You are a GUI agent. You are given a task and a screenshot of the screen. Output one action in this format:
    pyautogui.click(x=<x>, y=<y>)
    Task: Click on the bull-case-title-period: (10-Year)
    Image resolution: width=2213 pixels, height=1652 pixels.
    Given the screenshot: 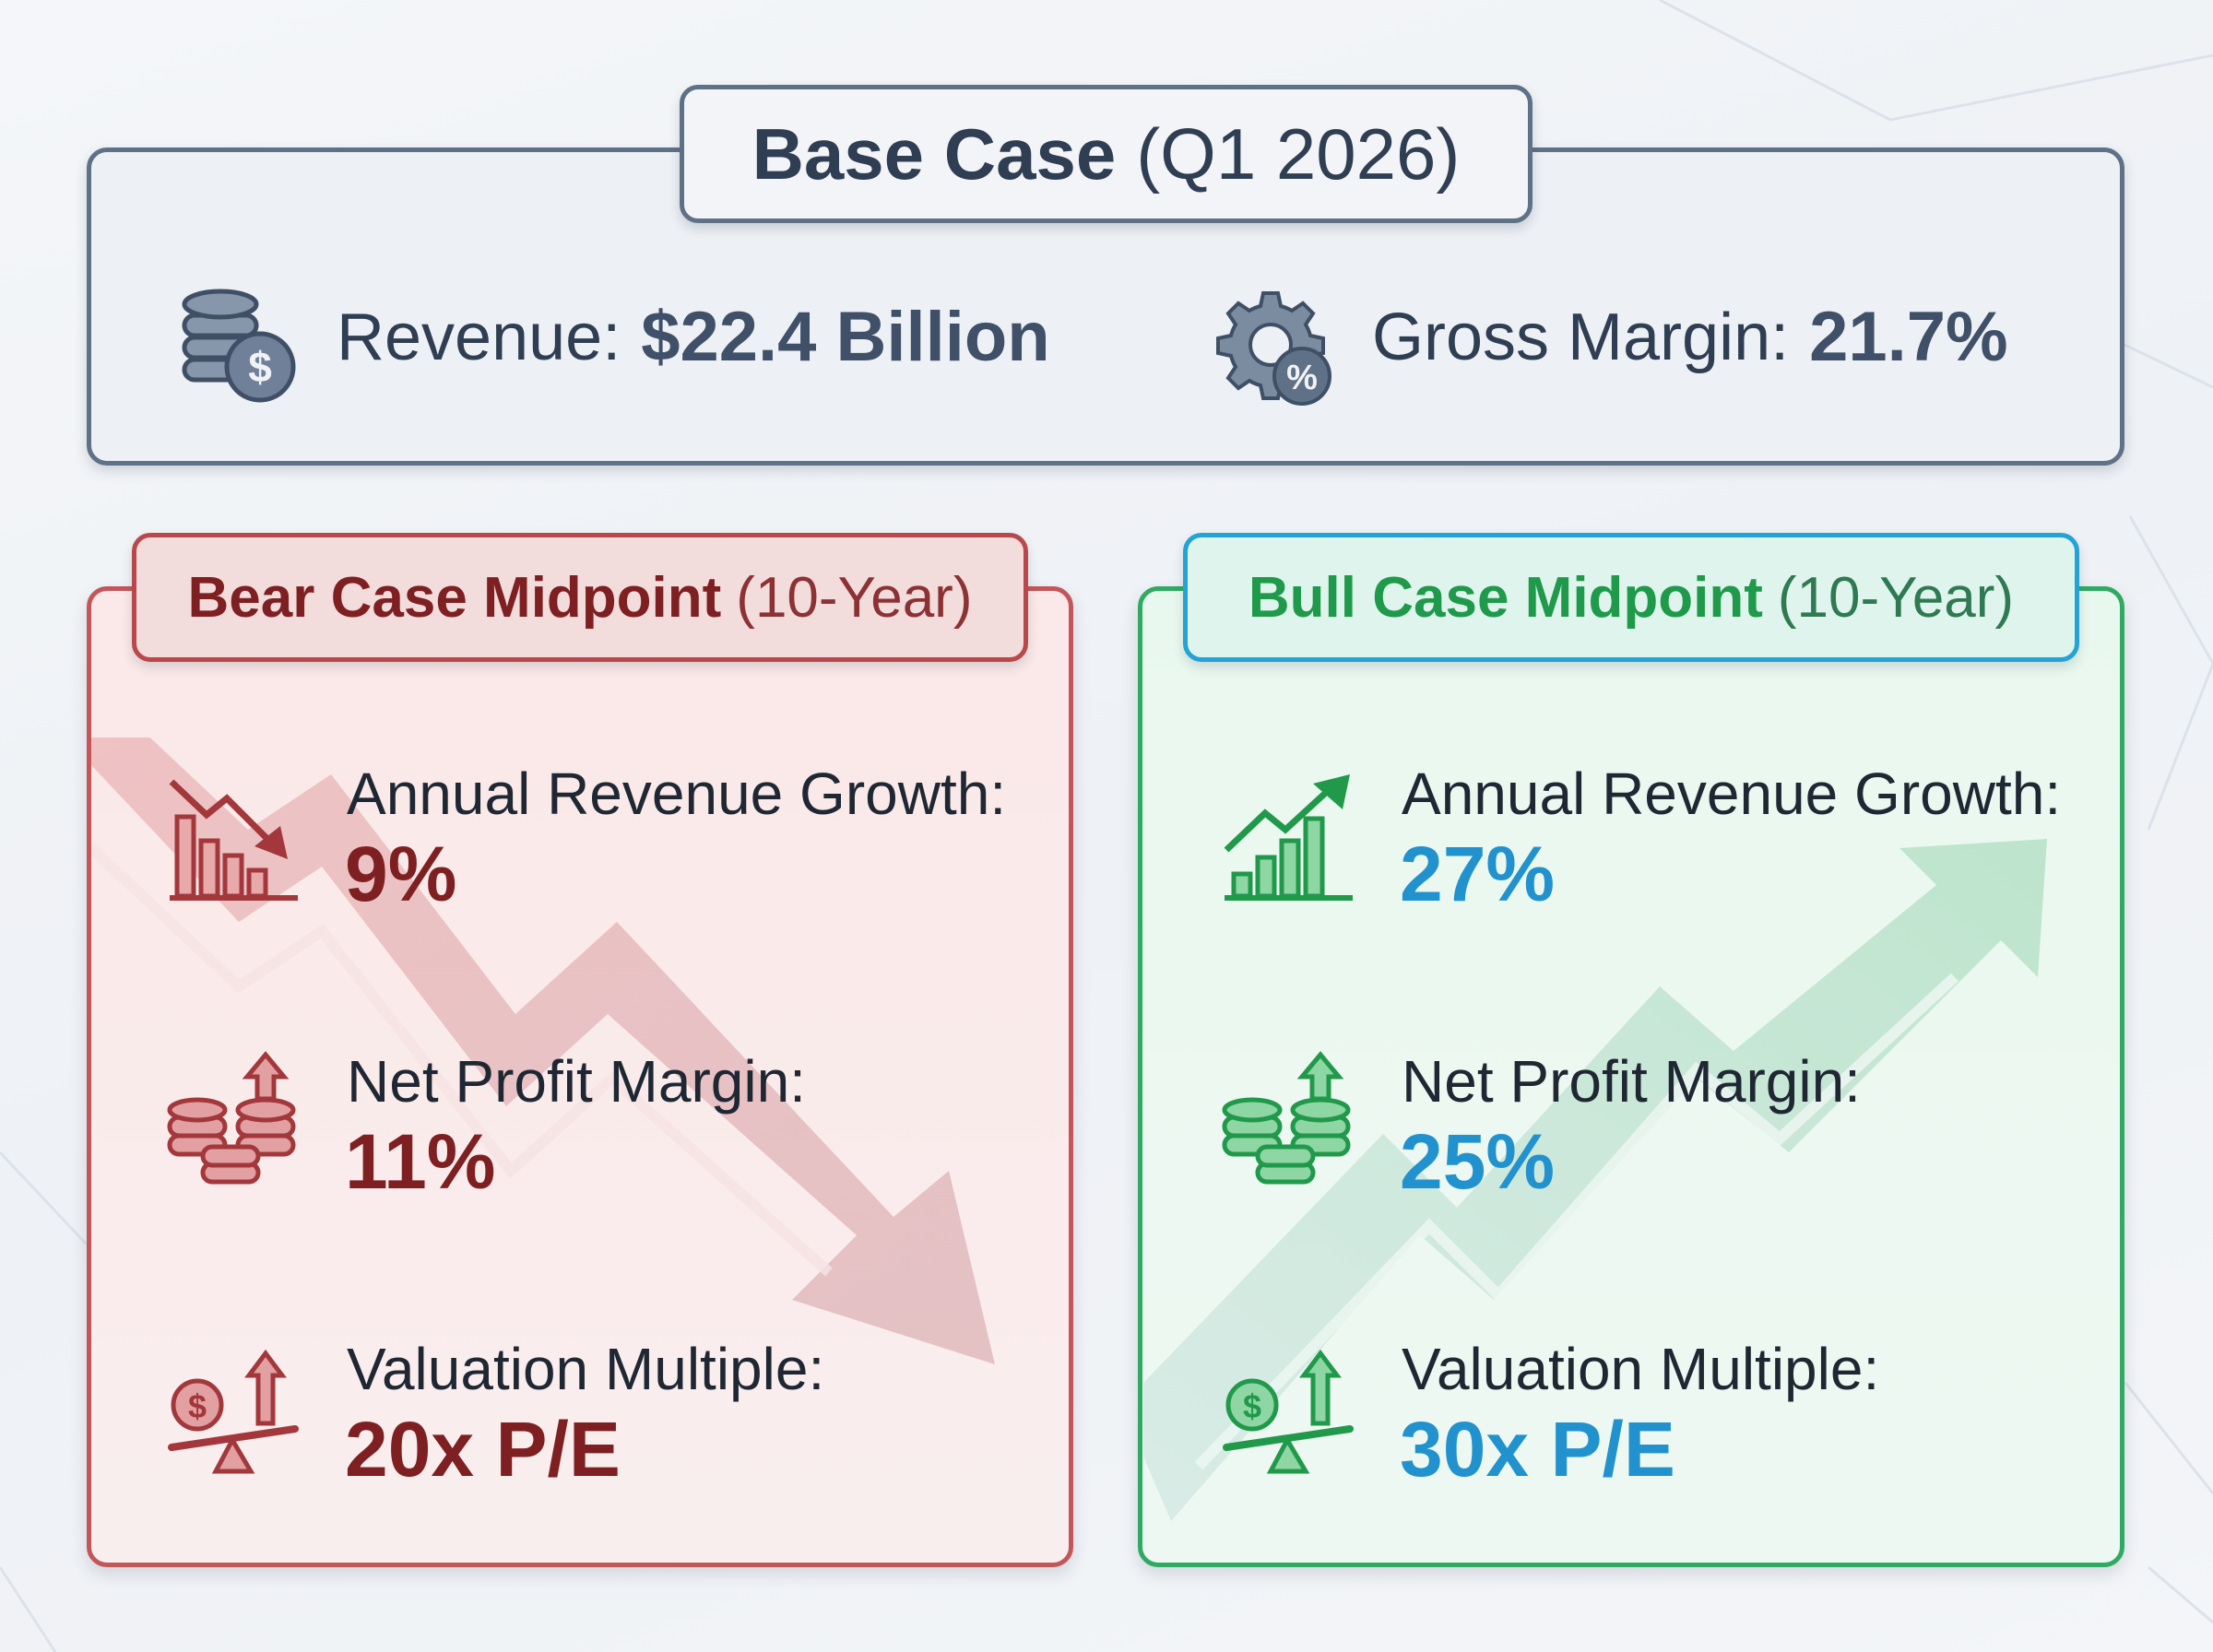 What is the action you would take?
    pyautogui.click(x=1896, y=597)
    